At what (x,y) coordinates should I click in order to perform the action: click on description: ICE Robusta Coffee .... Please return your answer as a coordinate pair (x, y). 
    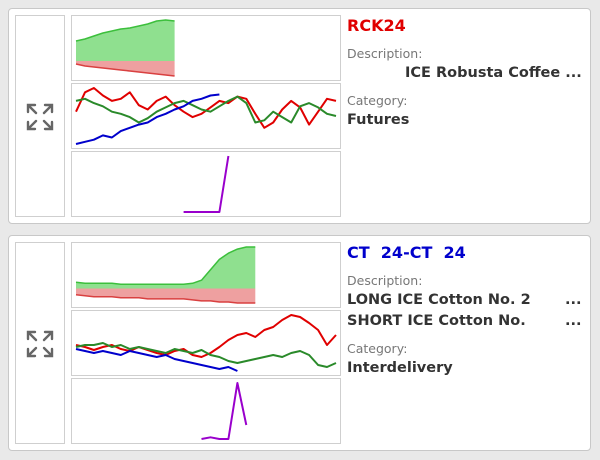
    Looking at the image, I should click on (493, 73).